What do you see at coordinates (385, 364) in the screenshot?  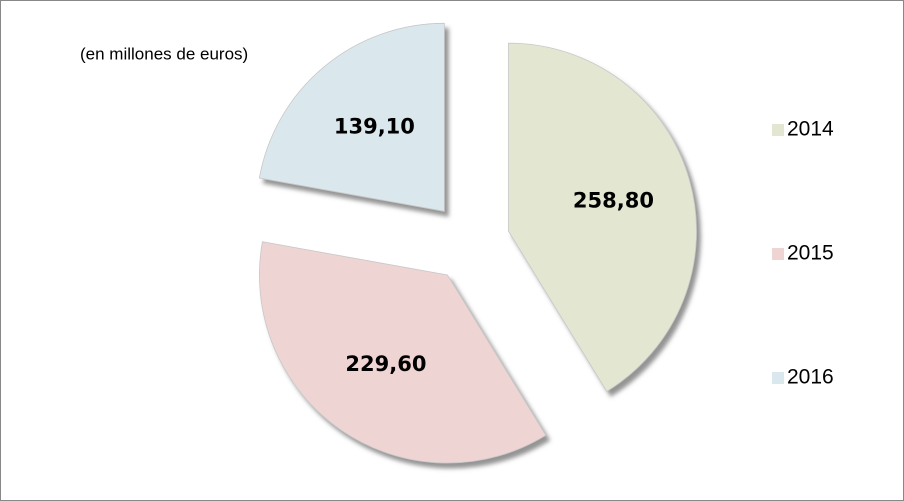 I see `data-label: 229,60` at bounding box center [385, 364].